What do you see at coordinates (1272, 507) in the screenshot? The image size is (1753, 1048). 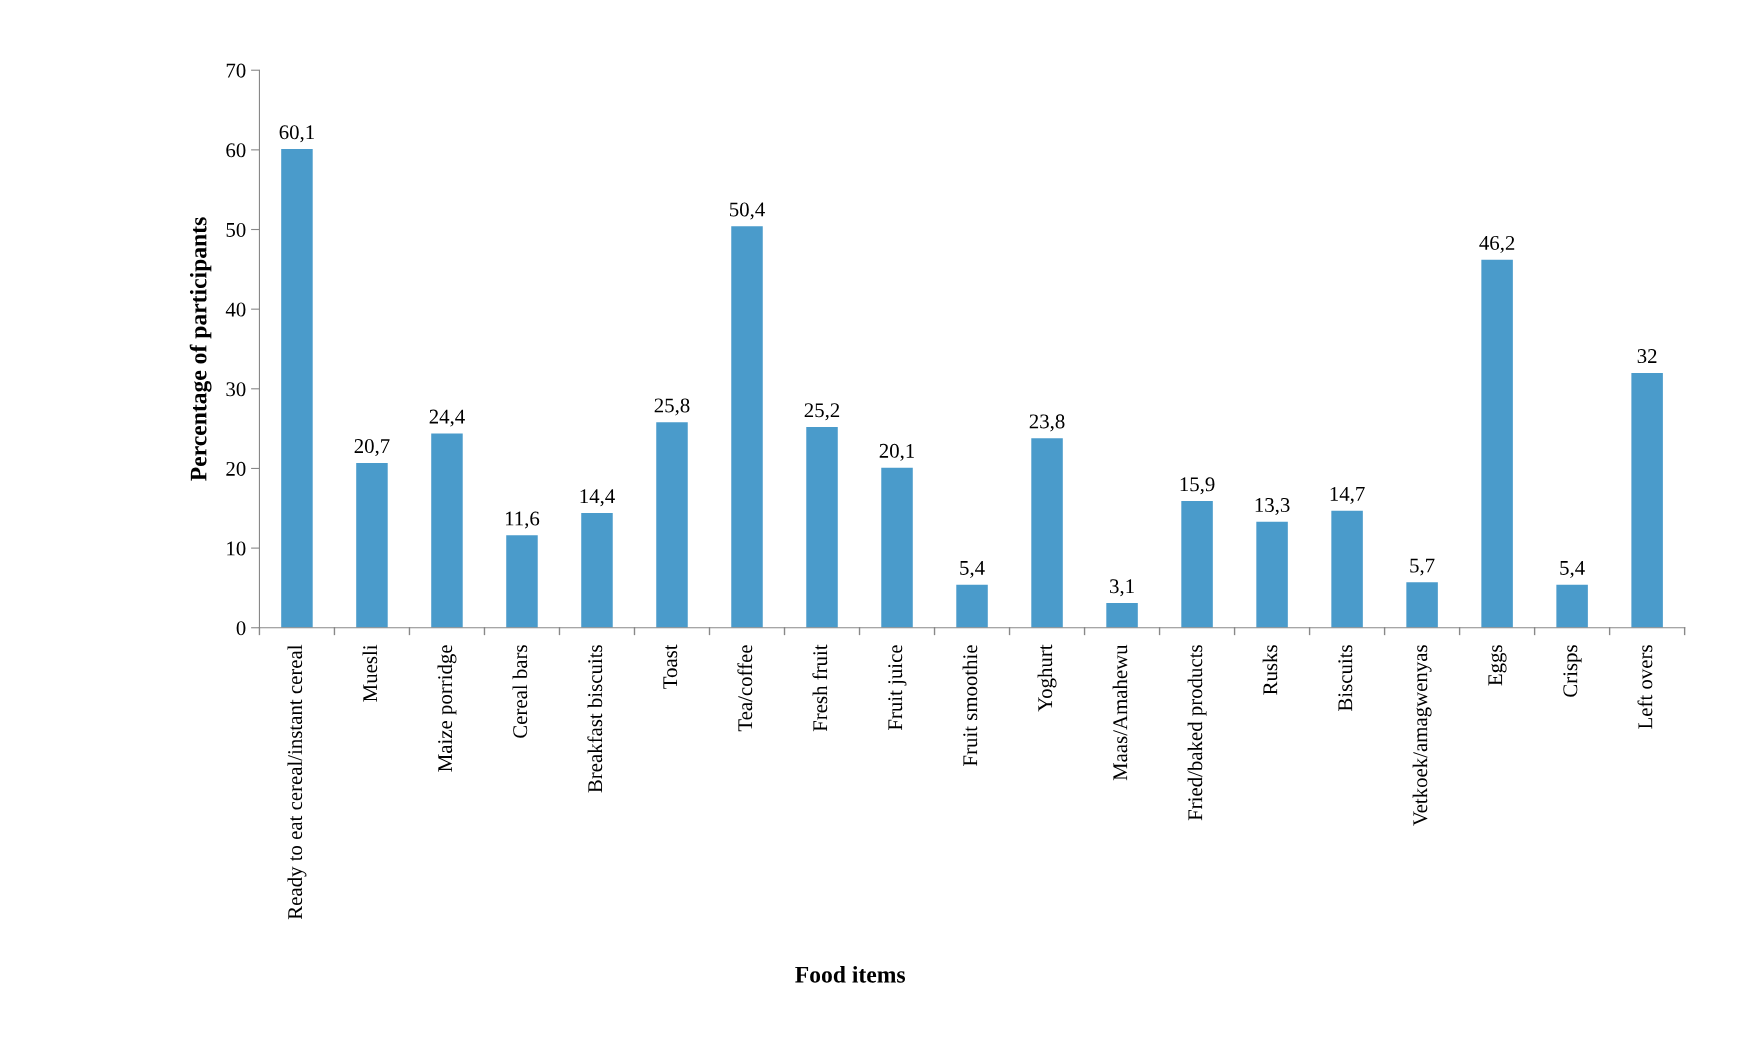 I see `data-label: 13,3` at bounding box center [1272, 507].